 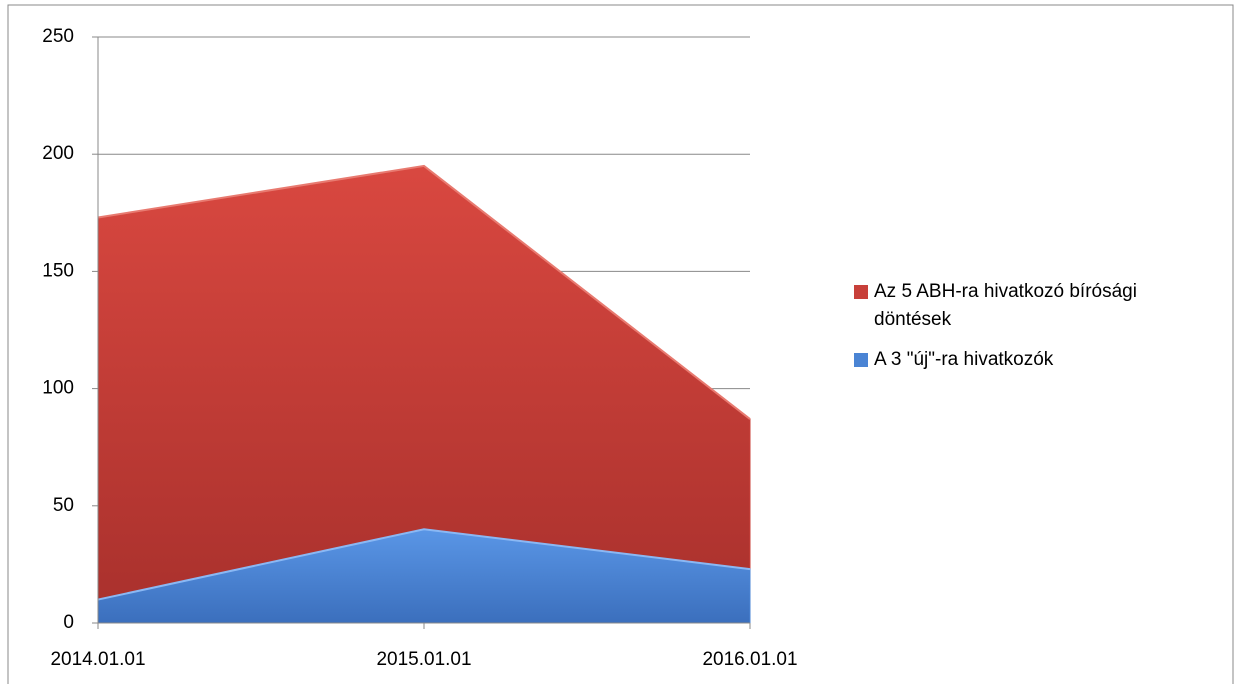 I want to click on y-tick-label: 150, so click(x=58, y=270).